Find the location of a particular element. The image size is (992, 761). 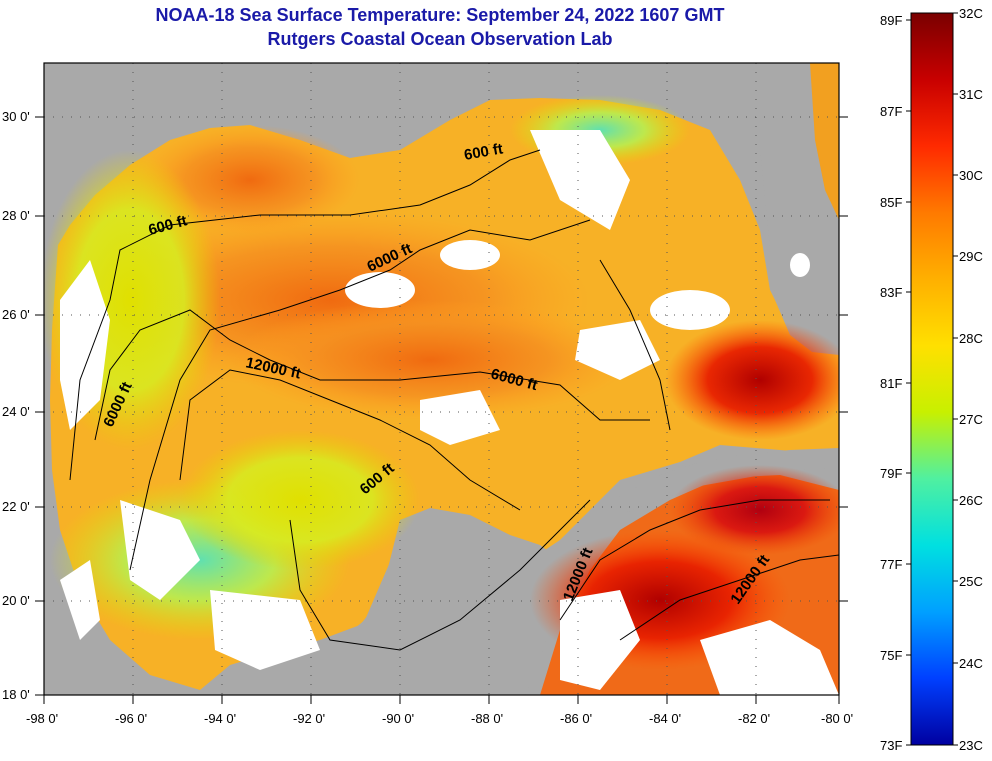

fahrenheit-label: 79F is located at coordinates (891, 473).